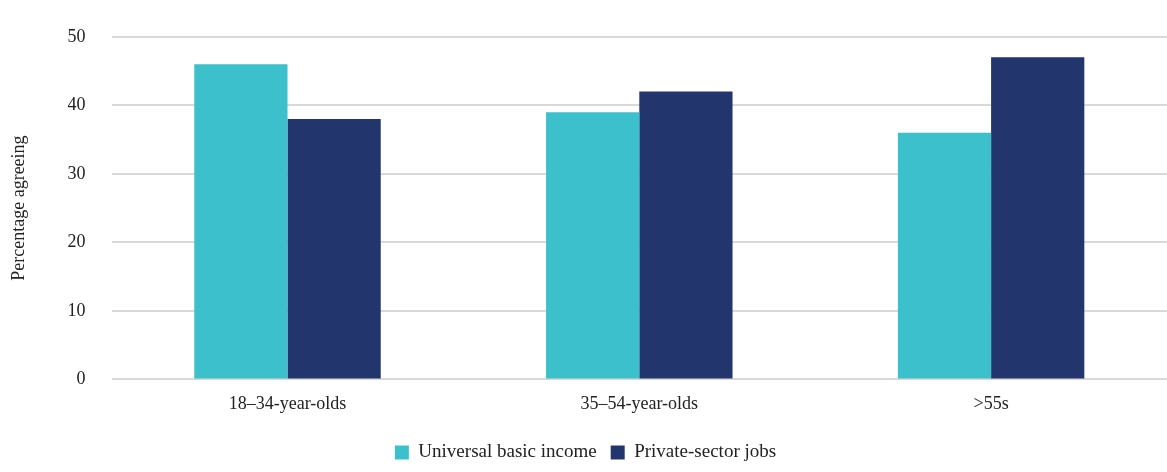 This screenshot has width=1167, height=472. Describe the element at coordinates (705, 451) in the screenshot. I see `legend-label: Private-sector jobs` at that location.